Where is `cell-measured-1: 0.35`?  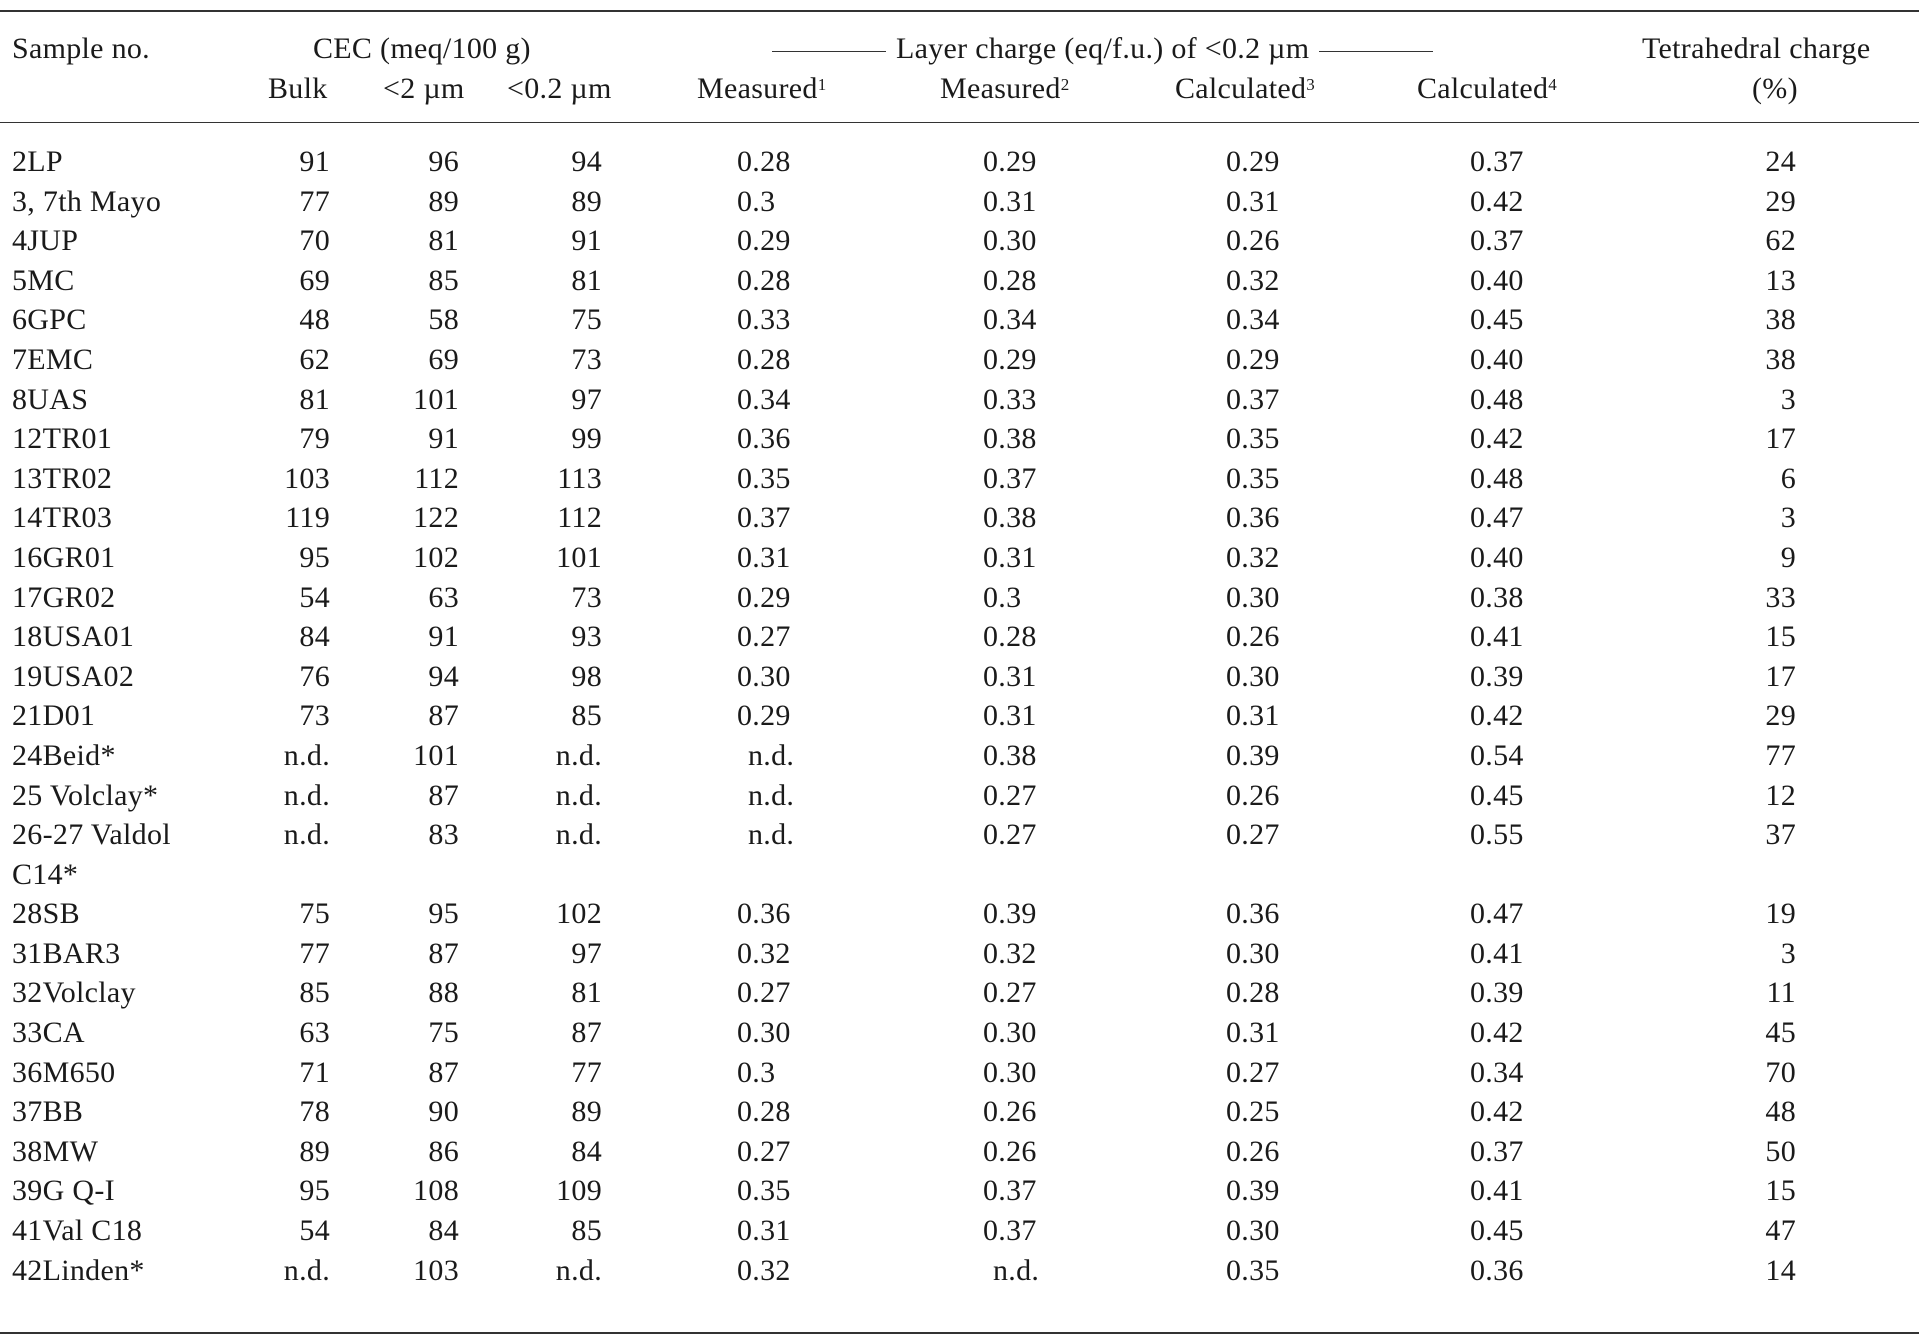
cell-measured-1: 0.35 is located at coordinates (764, 478).